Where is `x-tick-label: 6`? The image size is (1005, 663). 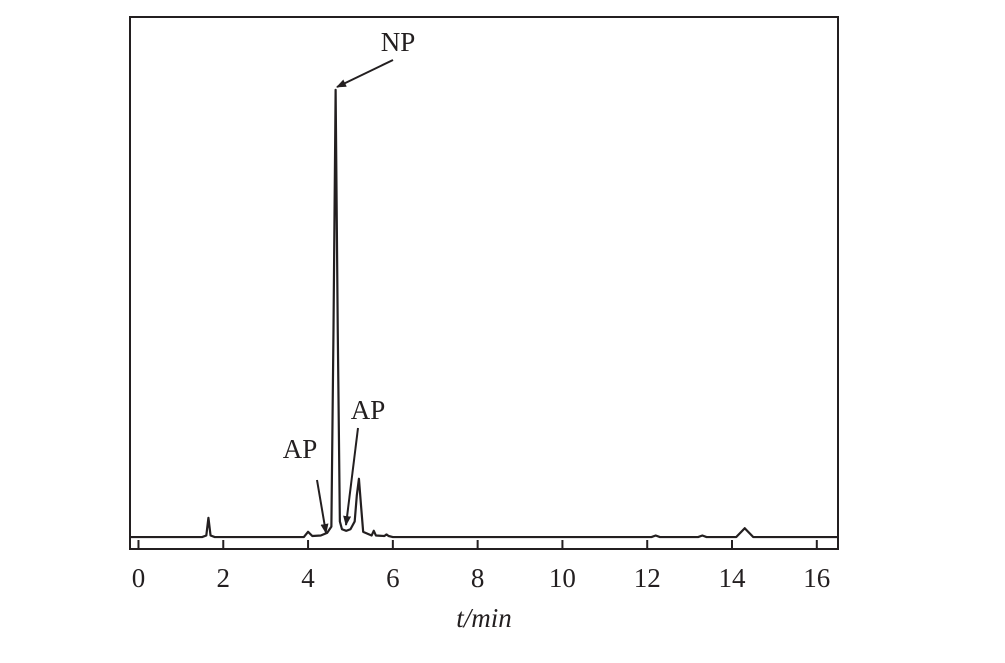
x-tick-label: 6 is located at coordinates (393, 578).